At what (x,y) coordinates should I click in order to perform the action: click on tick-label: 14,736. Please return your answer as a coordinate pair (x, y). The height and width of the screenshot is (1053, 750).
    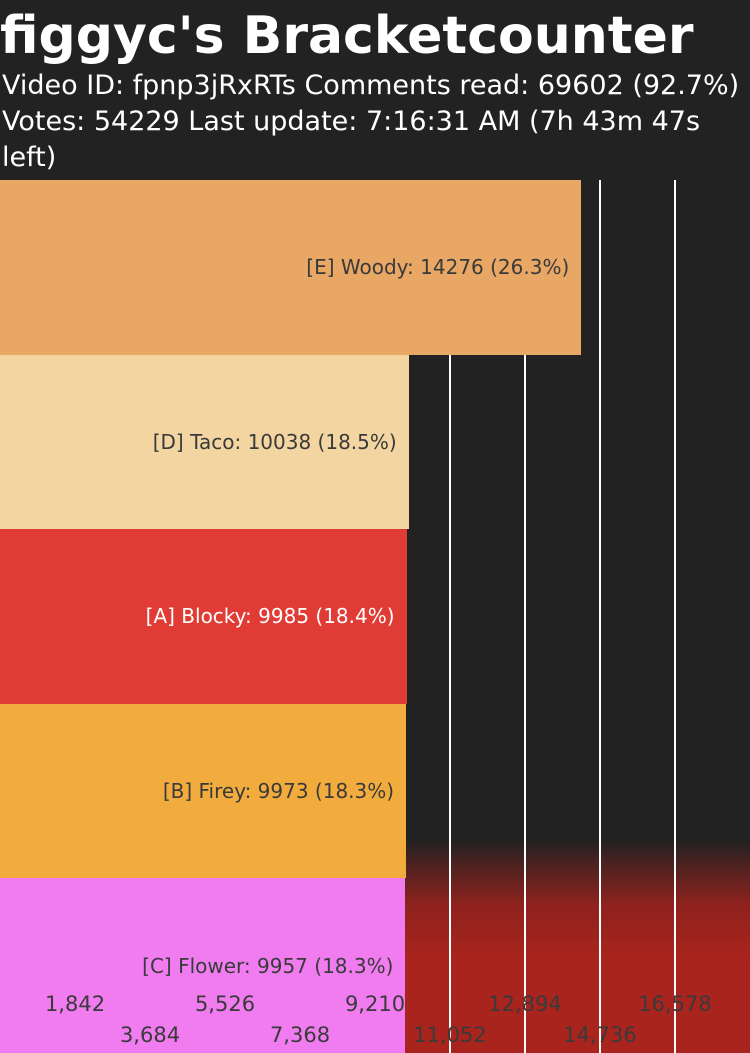
    Looking at the image, I should click on (600, 1035).